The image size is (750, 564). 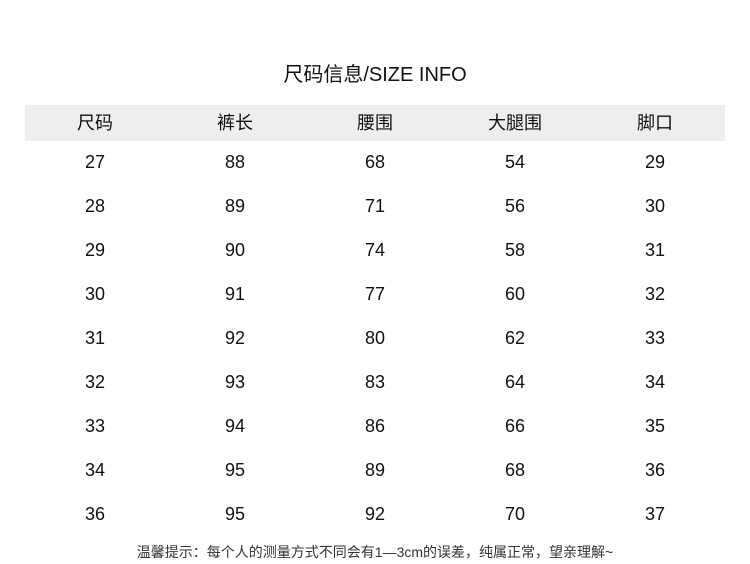 I want to click on table-row: 28 89 71 56 30, so click(x=375, y=207).